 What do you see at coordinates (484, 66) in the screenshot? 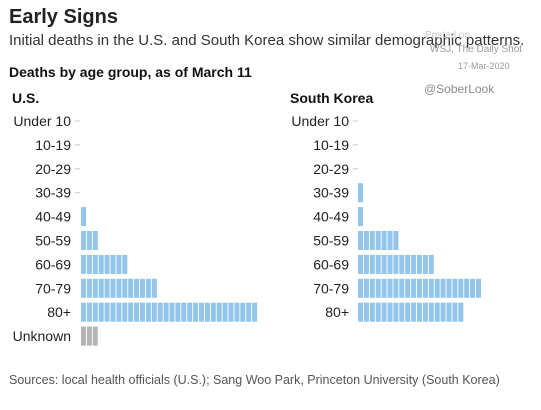
I see `watermark-date: 17-Mar-2020` at bounding box center [484, 66].